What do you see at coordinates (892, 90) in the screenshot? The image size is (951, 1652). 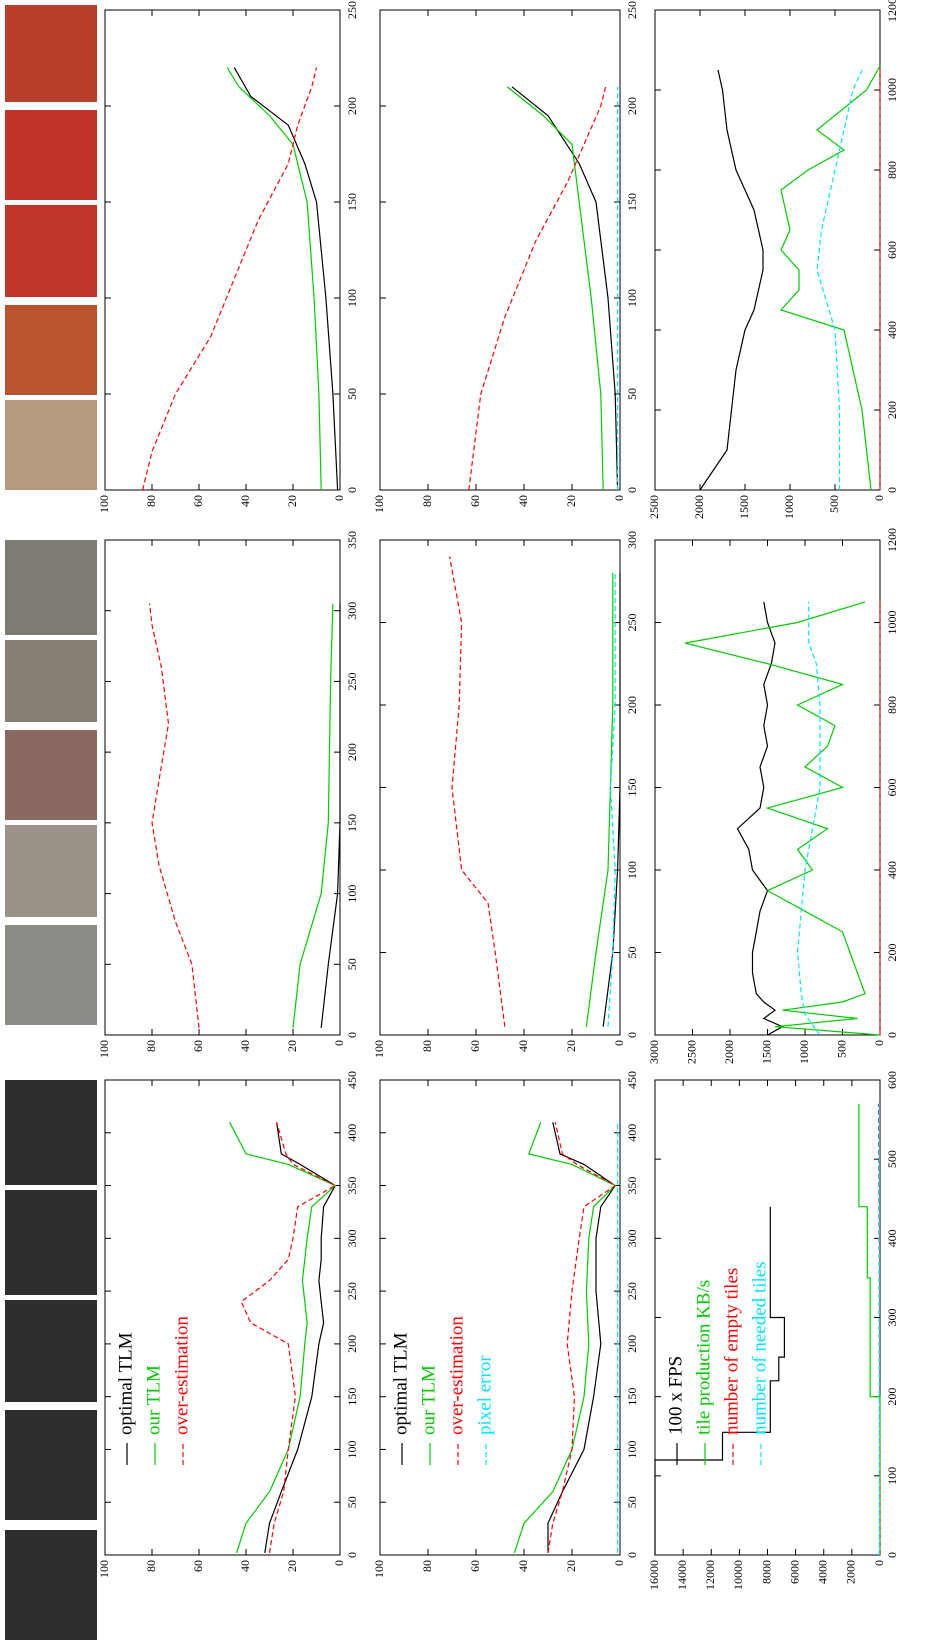 I see `x-tick-label: 1000` at bounding box center [892, 90].